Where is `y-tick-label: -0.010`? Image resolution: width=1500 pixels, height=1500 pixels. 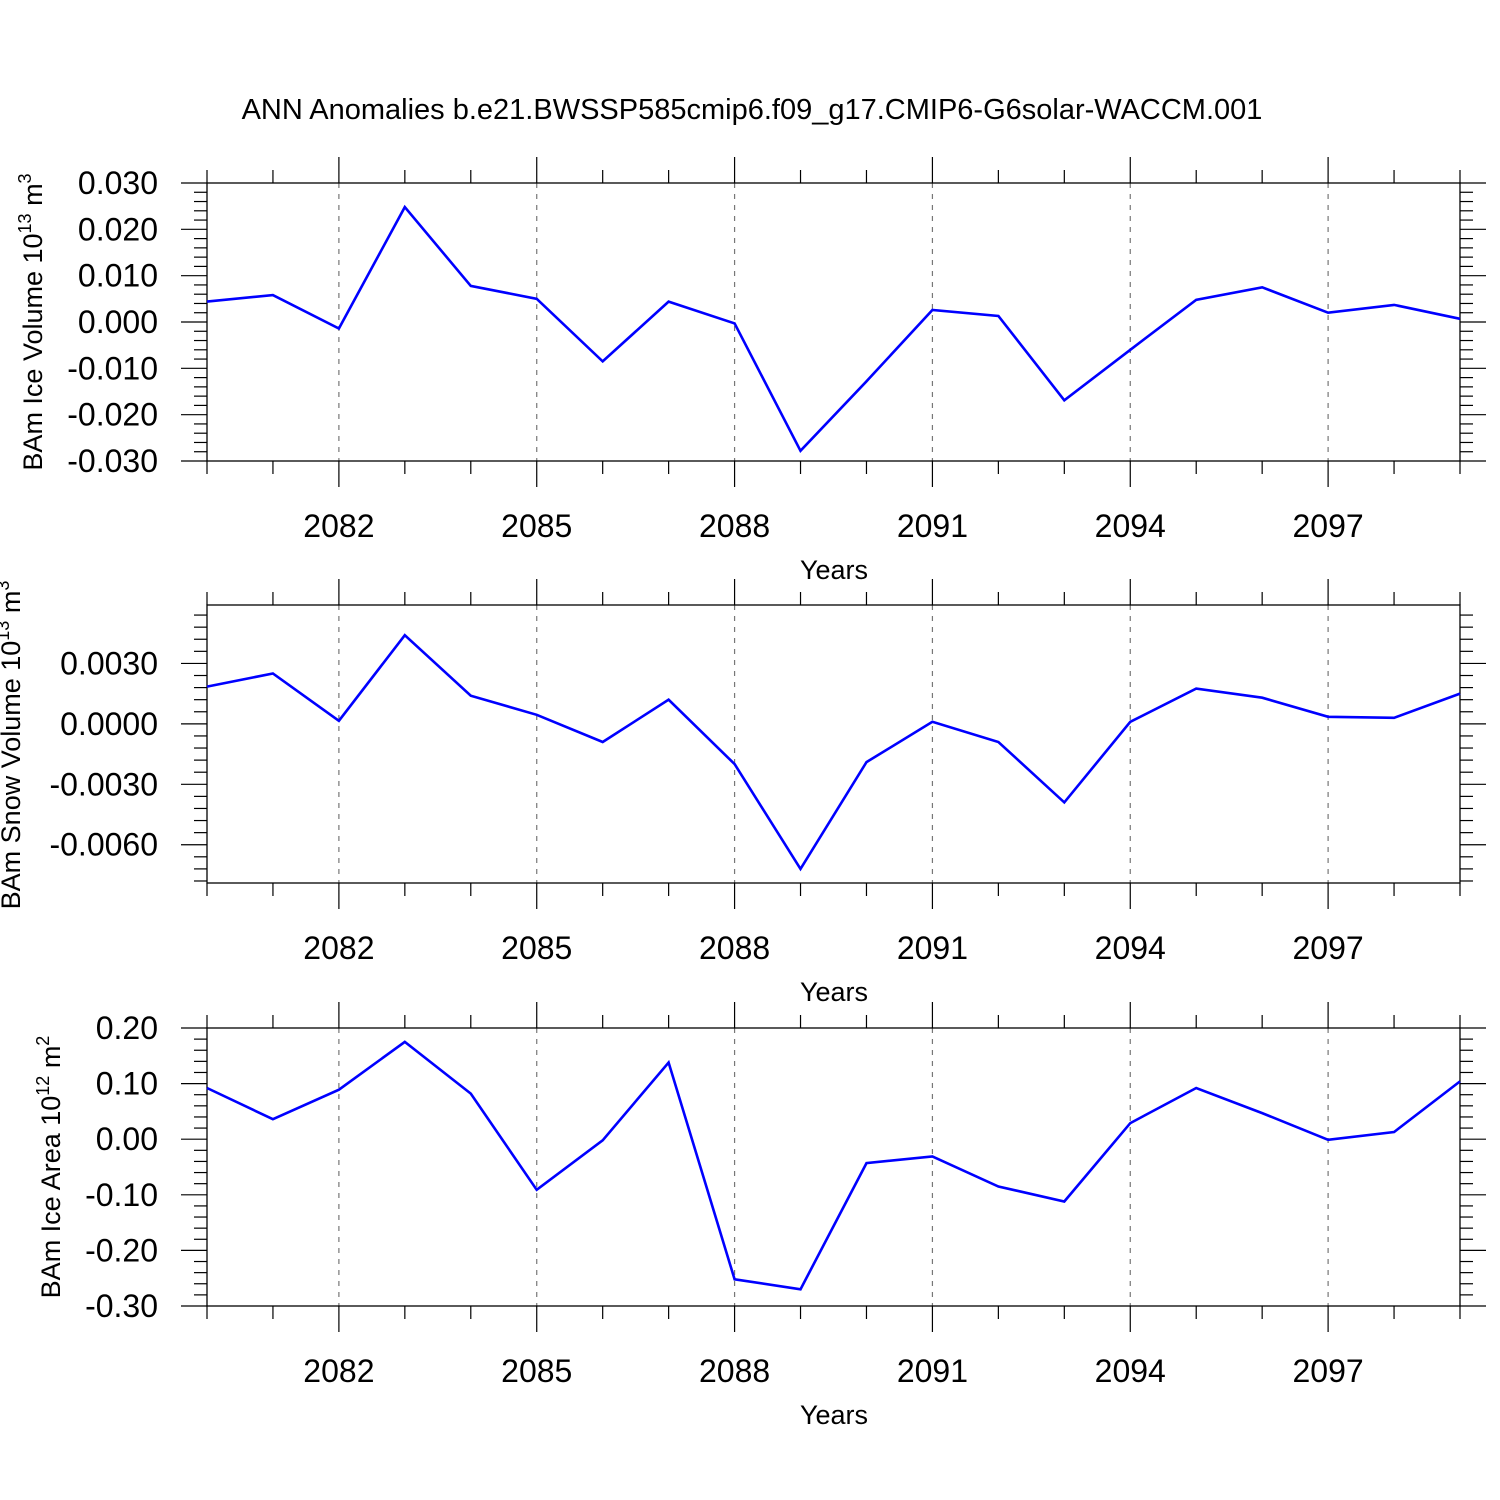 y-tick-label: -0.010 is located at coordinates (112, 368).